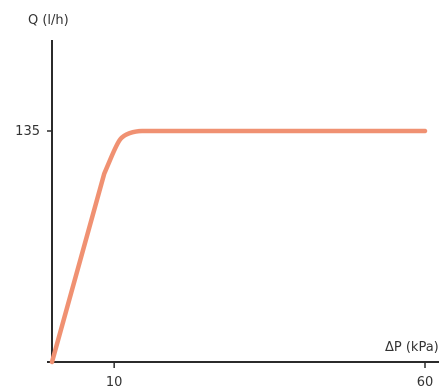  Describe the element at coordinates (114, 382) in the screenshot. I see `x-tick-label: 10` at that location.